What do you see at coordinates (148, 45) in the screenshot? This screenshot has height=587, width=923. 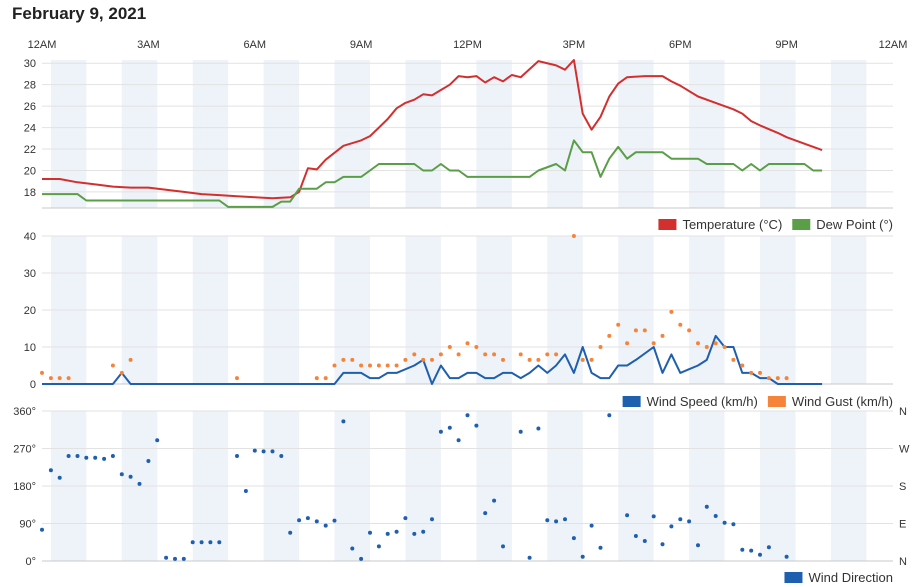 I see `time-tick-label: 3AM` at bounding box center [148, 45].